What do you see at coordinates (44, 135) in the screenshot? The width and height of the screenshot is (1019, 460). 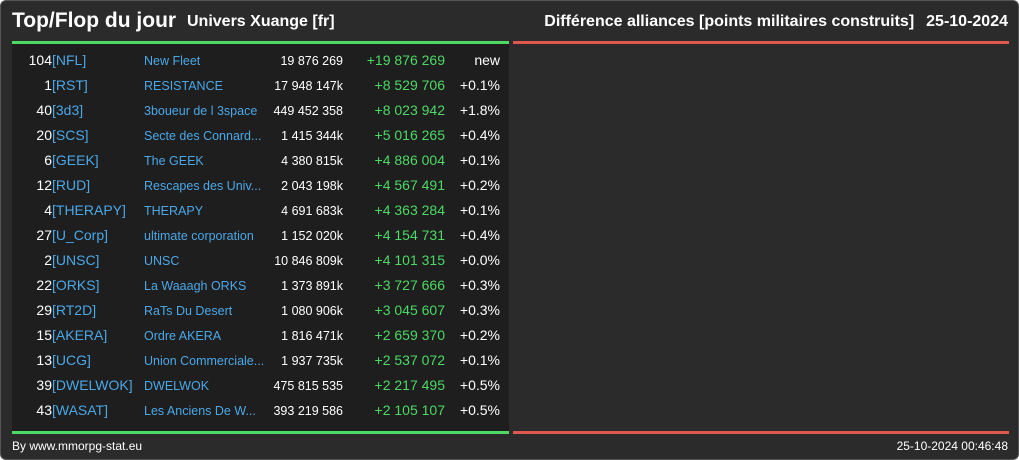 I see `rank-cell: 20` at bounding box center [44, 135].